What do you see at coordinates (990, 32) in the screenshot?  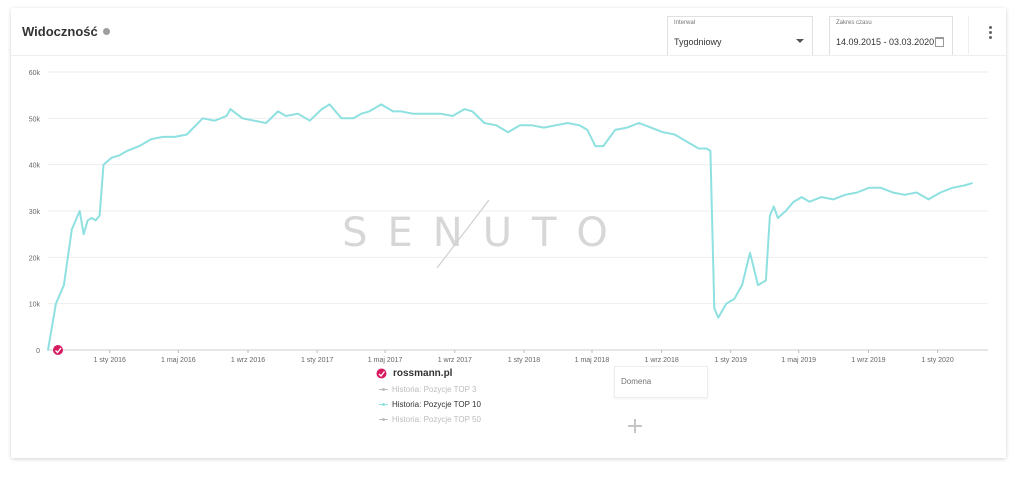 I see `more-options-icon` at bounding box center [990, 32].